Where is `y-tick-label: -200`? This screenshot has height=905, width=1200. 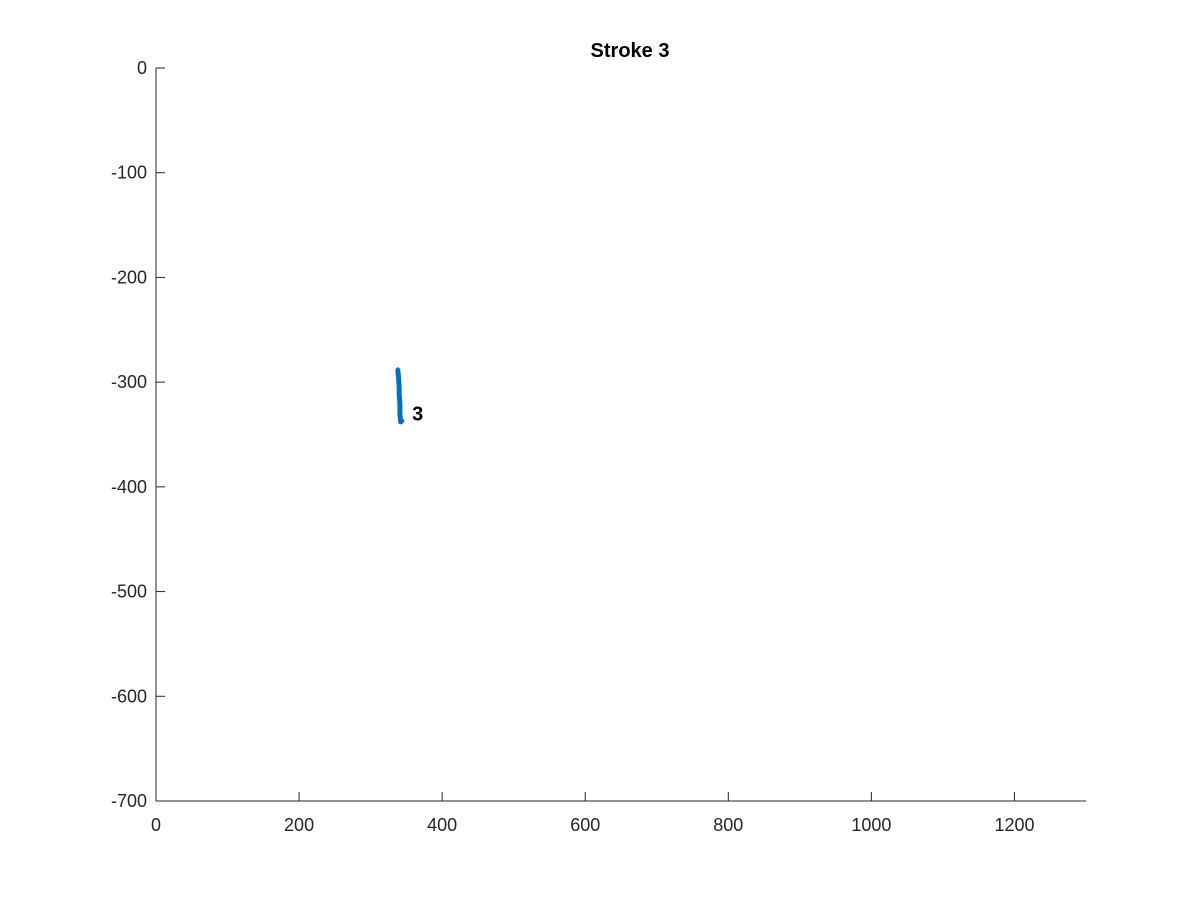
y-tick-label: -200 is located at coordinates (129, 277).